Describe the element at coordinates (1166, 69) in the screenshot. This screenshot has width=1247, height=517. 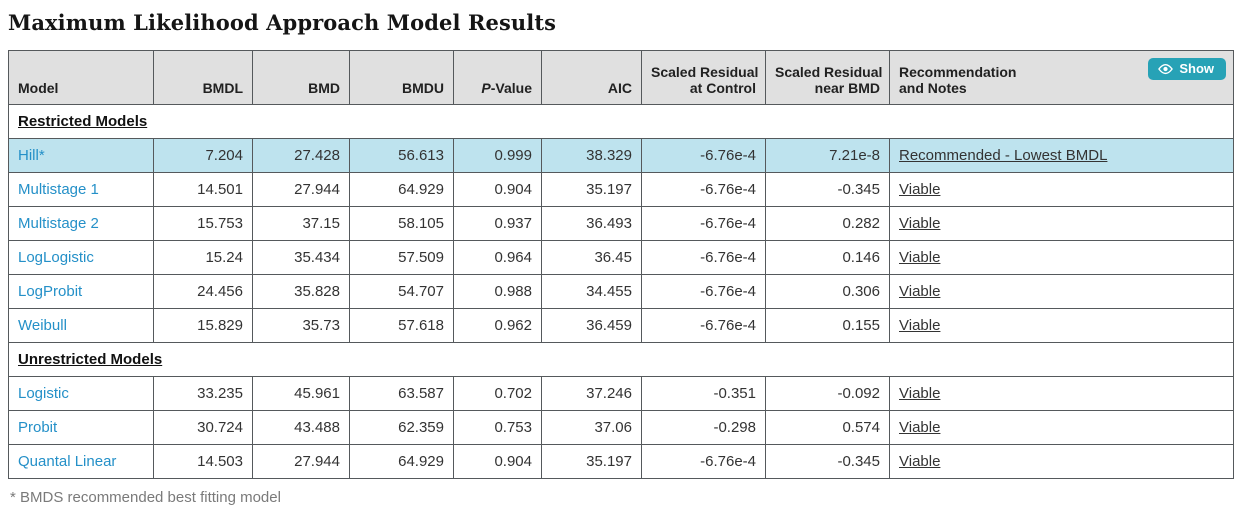
I see `eye-icon` at that location.